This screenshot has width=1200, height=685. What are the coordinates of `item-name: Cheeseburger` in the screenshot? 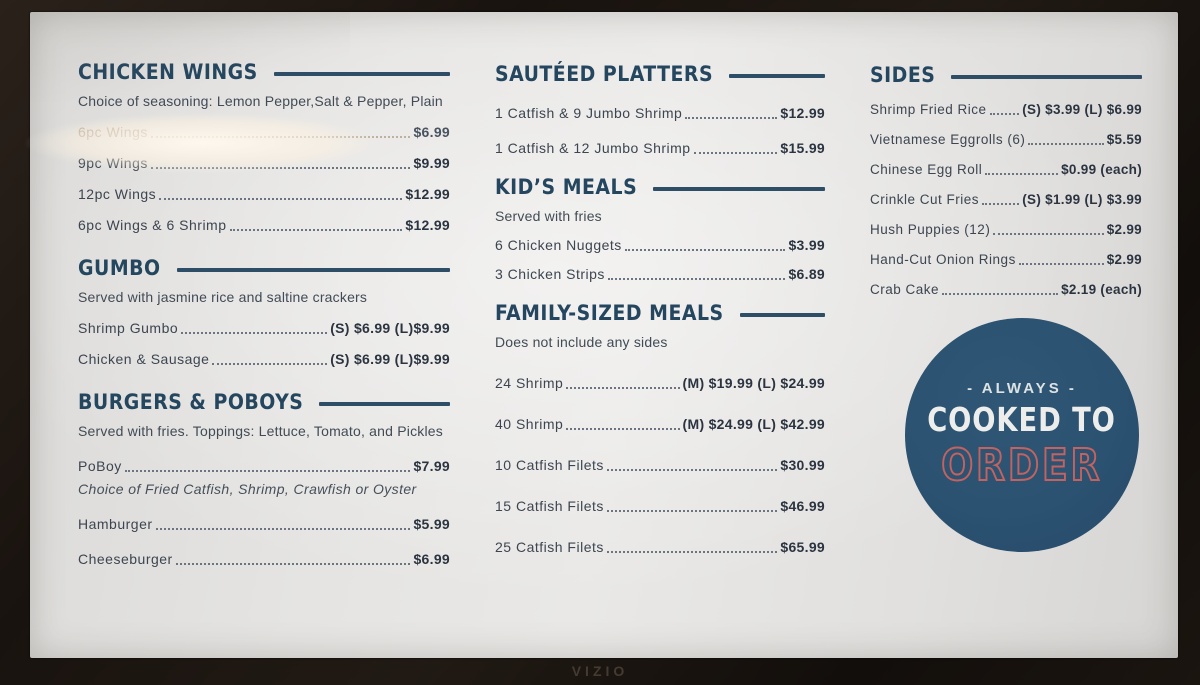 It's located at (125, 559).